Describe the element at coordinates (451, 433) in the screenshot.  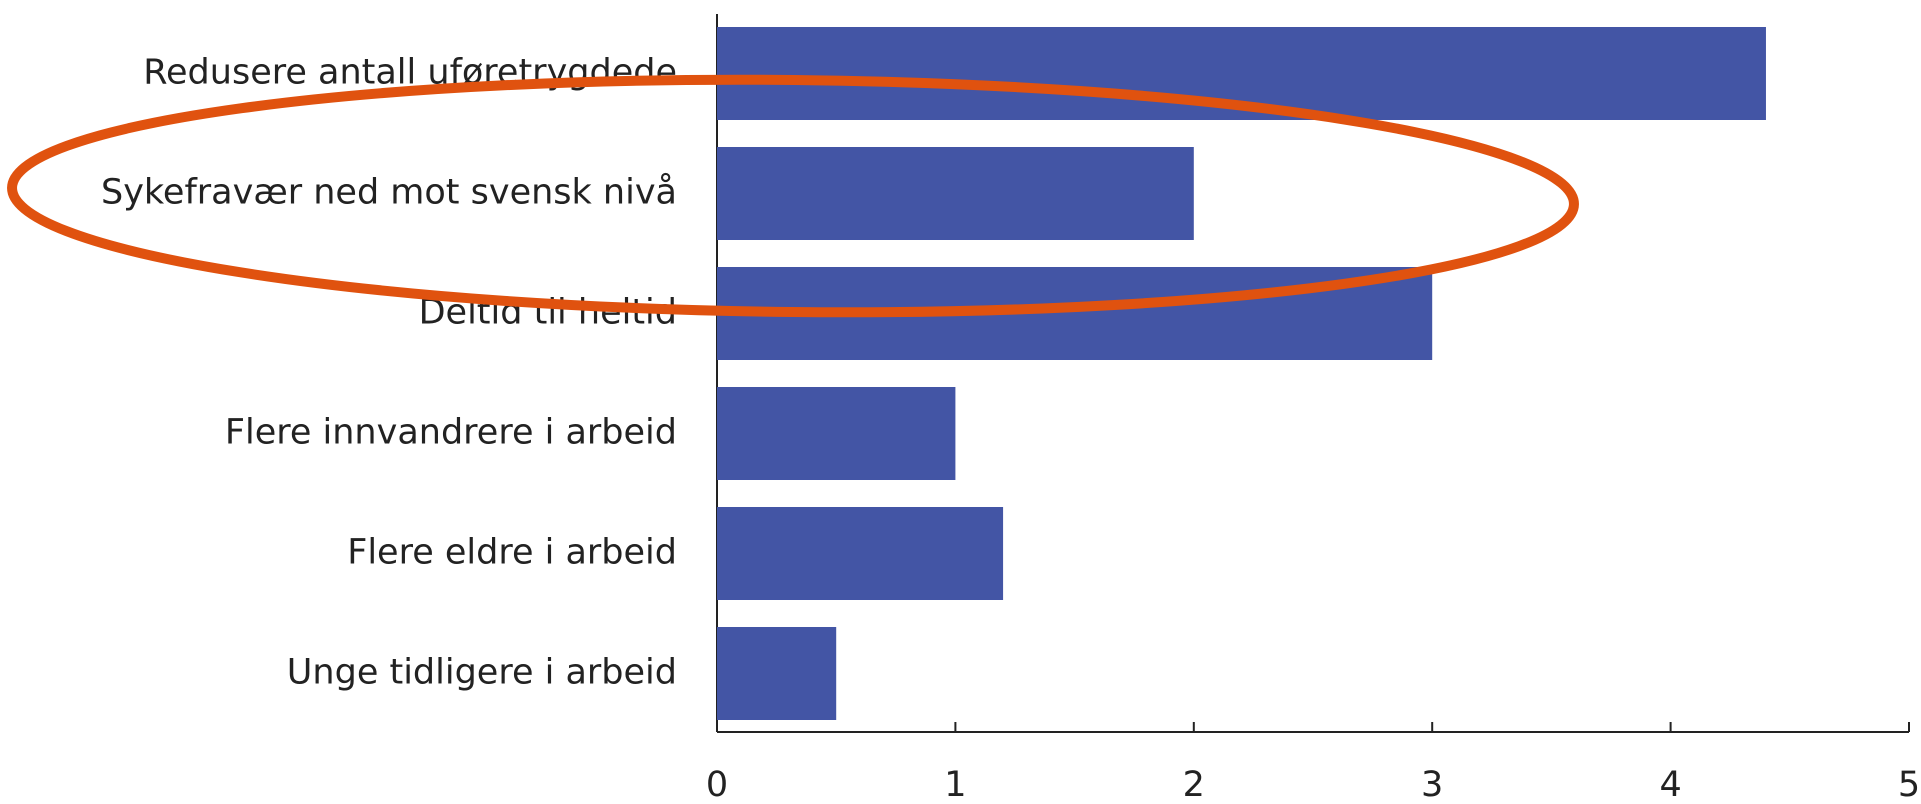
I see `y-tick-label: Flere innvandrere i arbeid` at that location.